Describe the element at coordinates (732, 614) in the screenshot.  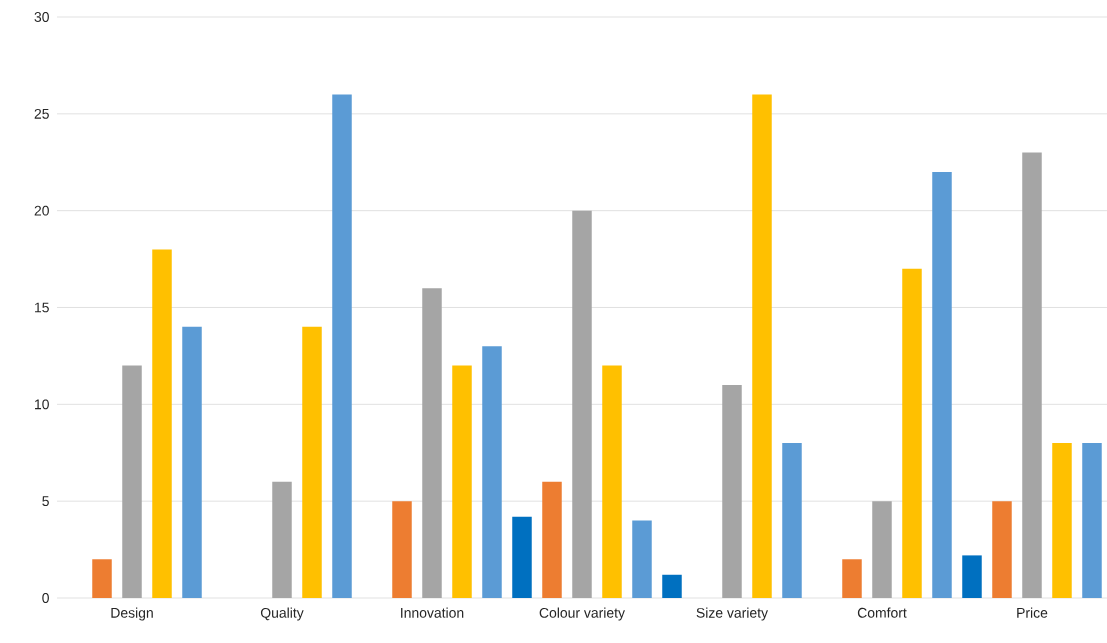
I see `x-tick-label: Size variety` at that location.